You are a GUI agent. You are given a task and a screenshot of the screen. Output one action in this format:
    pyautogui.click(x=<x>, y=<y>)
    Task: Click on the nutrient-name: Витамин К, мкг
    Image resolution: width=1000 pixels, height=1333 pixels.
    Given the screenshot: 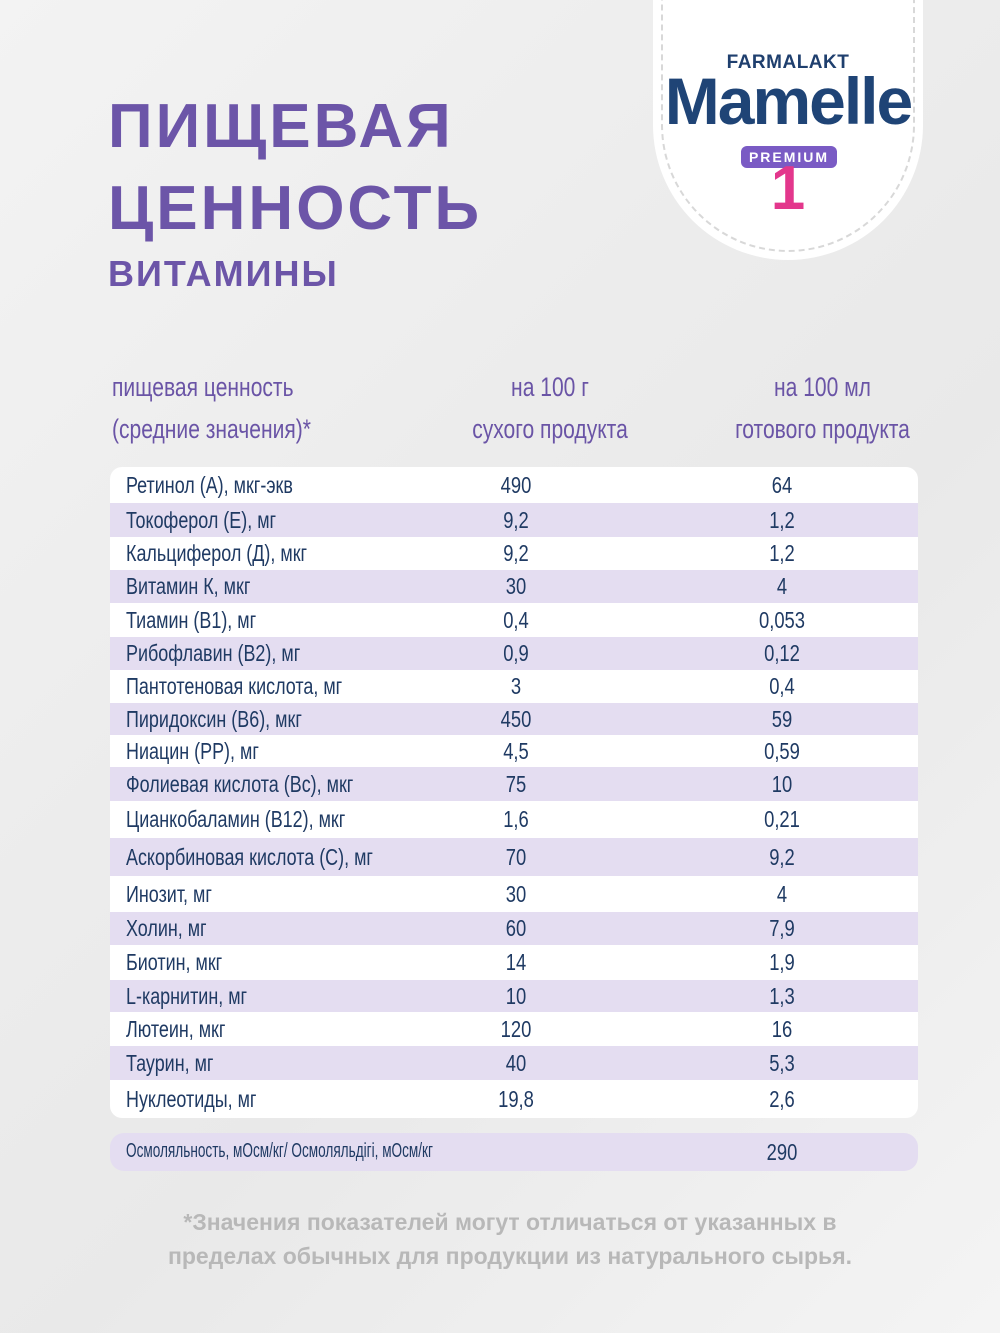 What is the action you would take?
    pyautogui.click(x=188, y=586)
    